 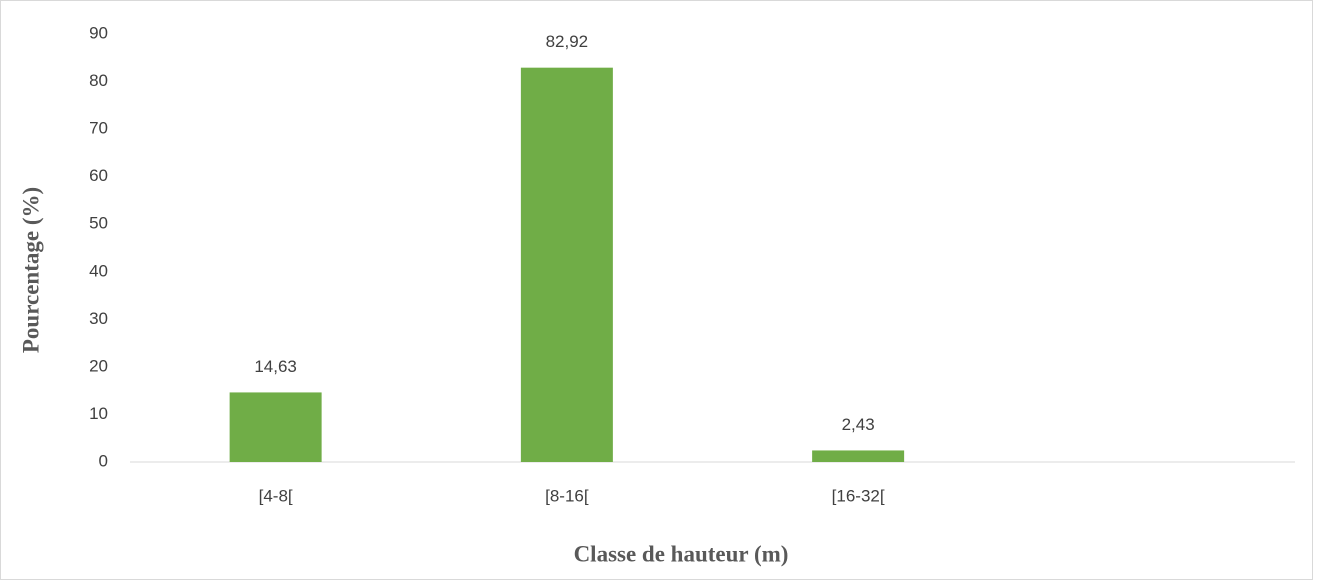 What do you see at coordinates (567, 41) in the screenshot?
I see `data-label: 82,92` at bounding box center [567, 41].